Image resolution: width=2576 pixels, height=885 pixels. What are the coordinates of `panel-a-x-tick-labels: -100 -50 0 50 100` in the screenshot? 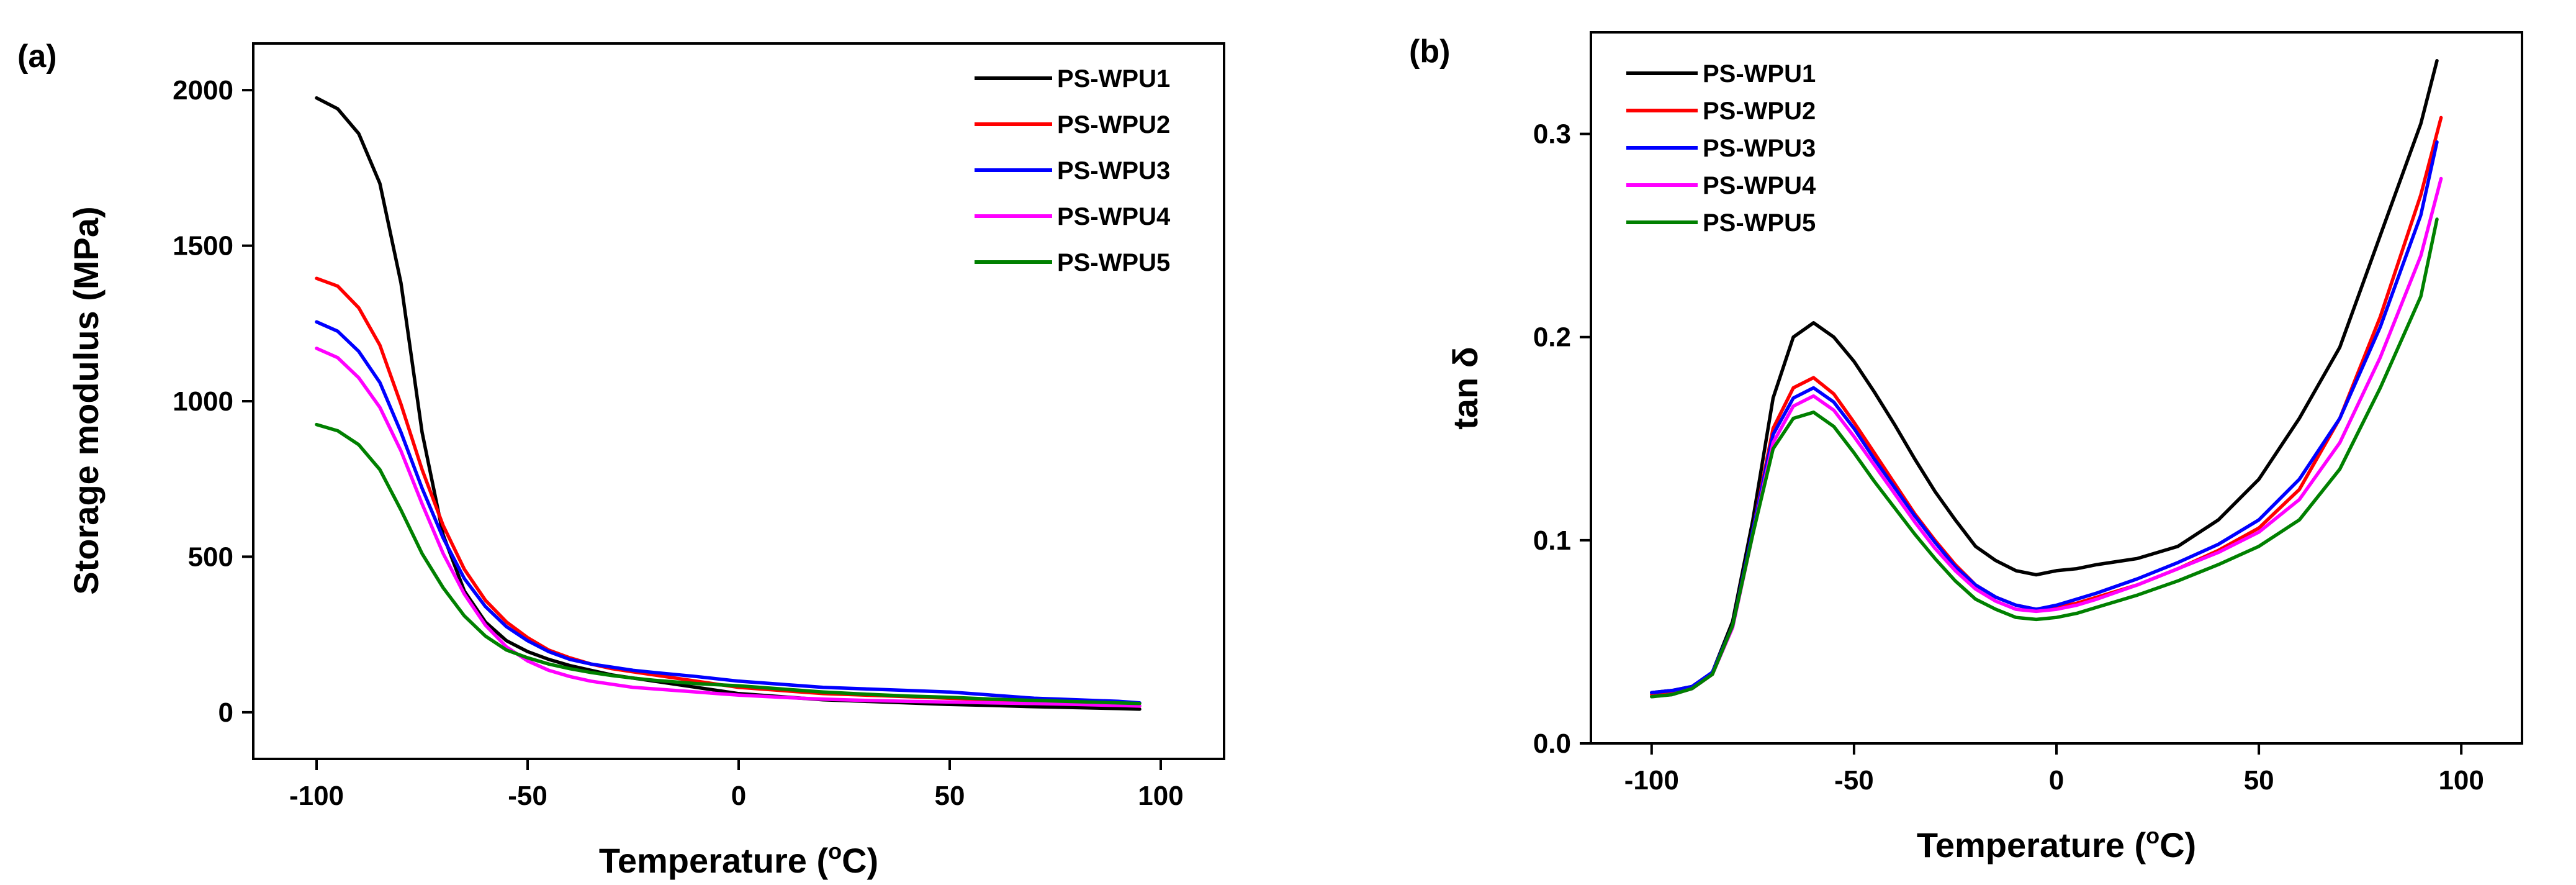 It's located at (736, 796).